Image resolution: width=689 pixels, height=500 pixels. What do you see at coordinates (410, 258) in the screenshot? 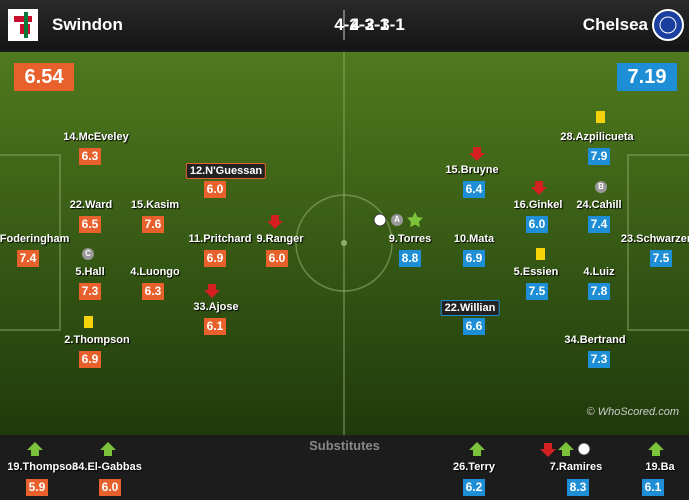
I see `player-rating: 8.8` at bounding box center [410, 258].